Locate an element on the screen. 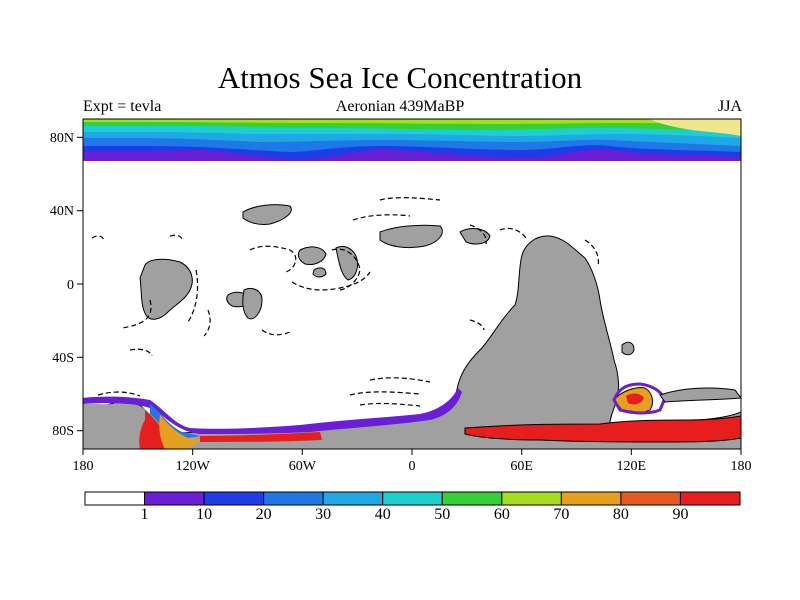  colorbar-label: 80 is located at coordinates (620, 514).